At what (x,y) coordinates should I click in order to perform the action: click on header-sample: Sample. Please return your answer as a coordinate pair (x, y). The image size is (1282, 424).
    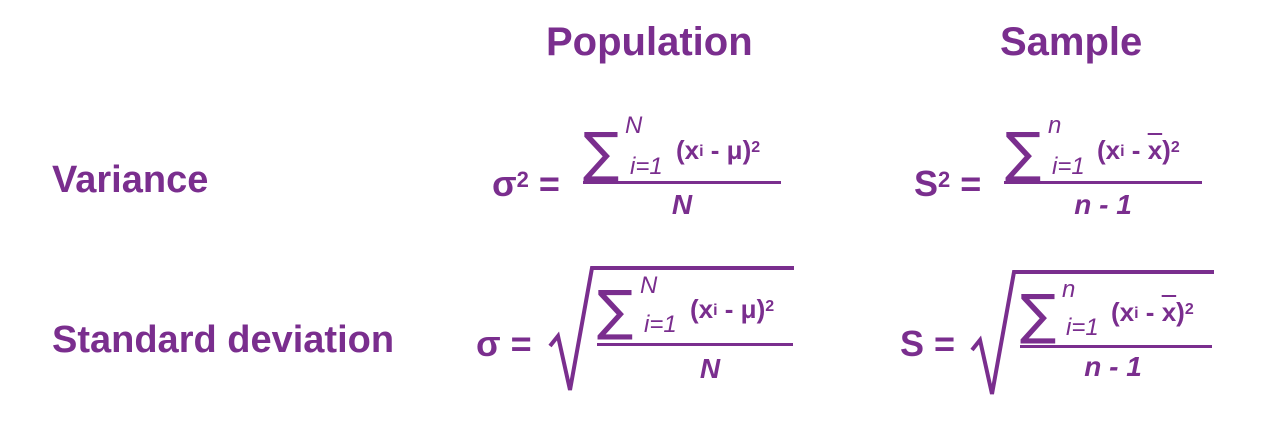
    Looking at the image, I should click on (1071, 42).